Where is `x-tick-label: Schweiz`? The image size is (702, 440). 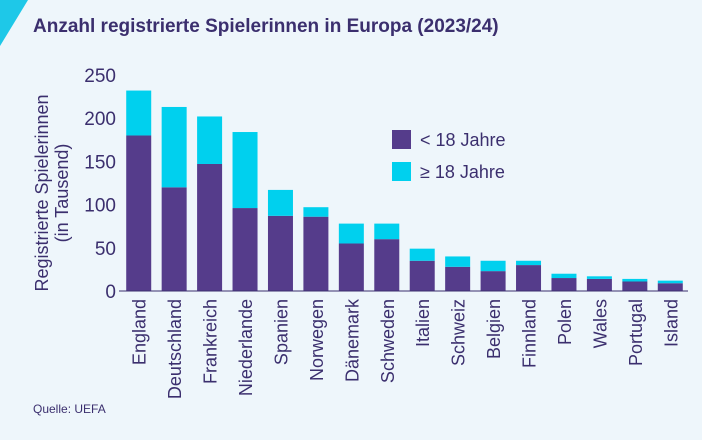 x-tick-label: Schweiz is located at coordinates (459, 332).